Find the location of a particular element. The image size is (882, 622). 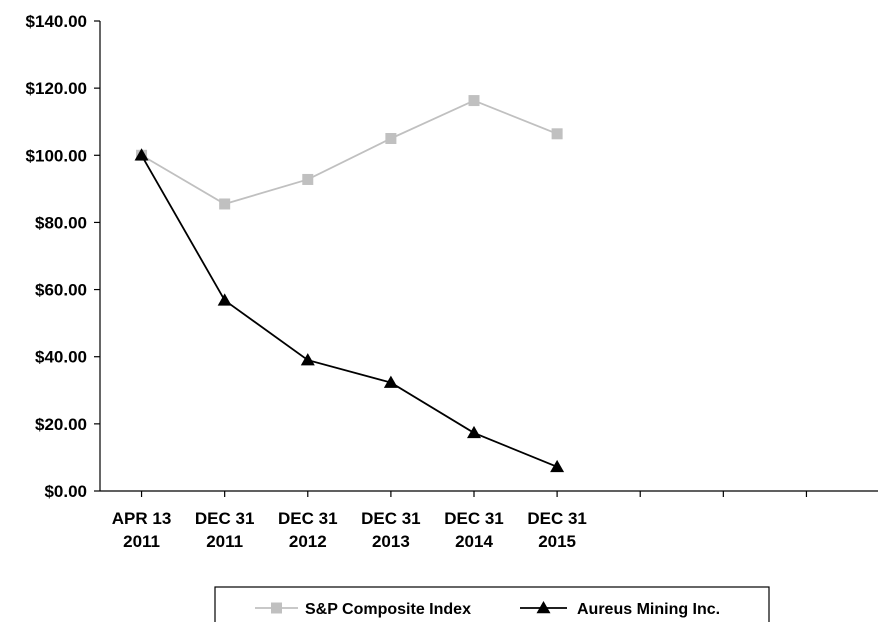

y-tick-label: $100.00 is located at coordinates (56, 155).